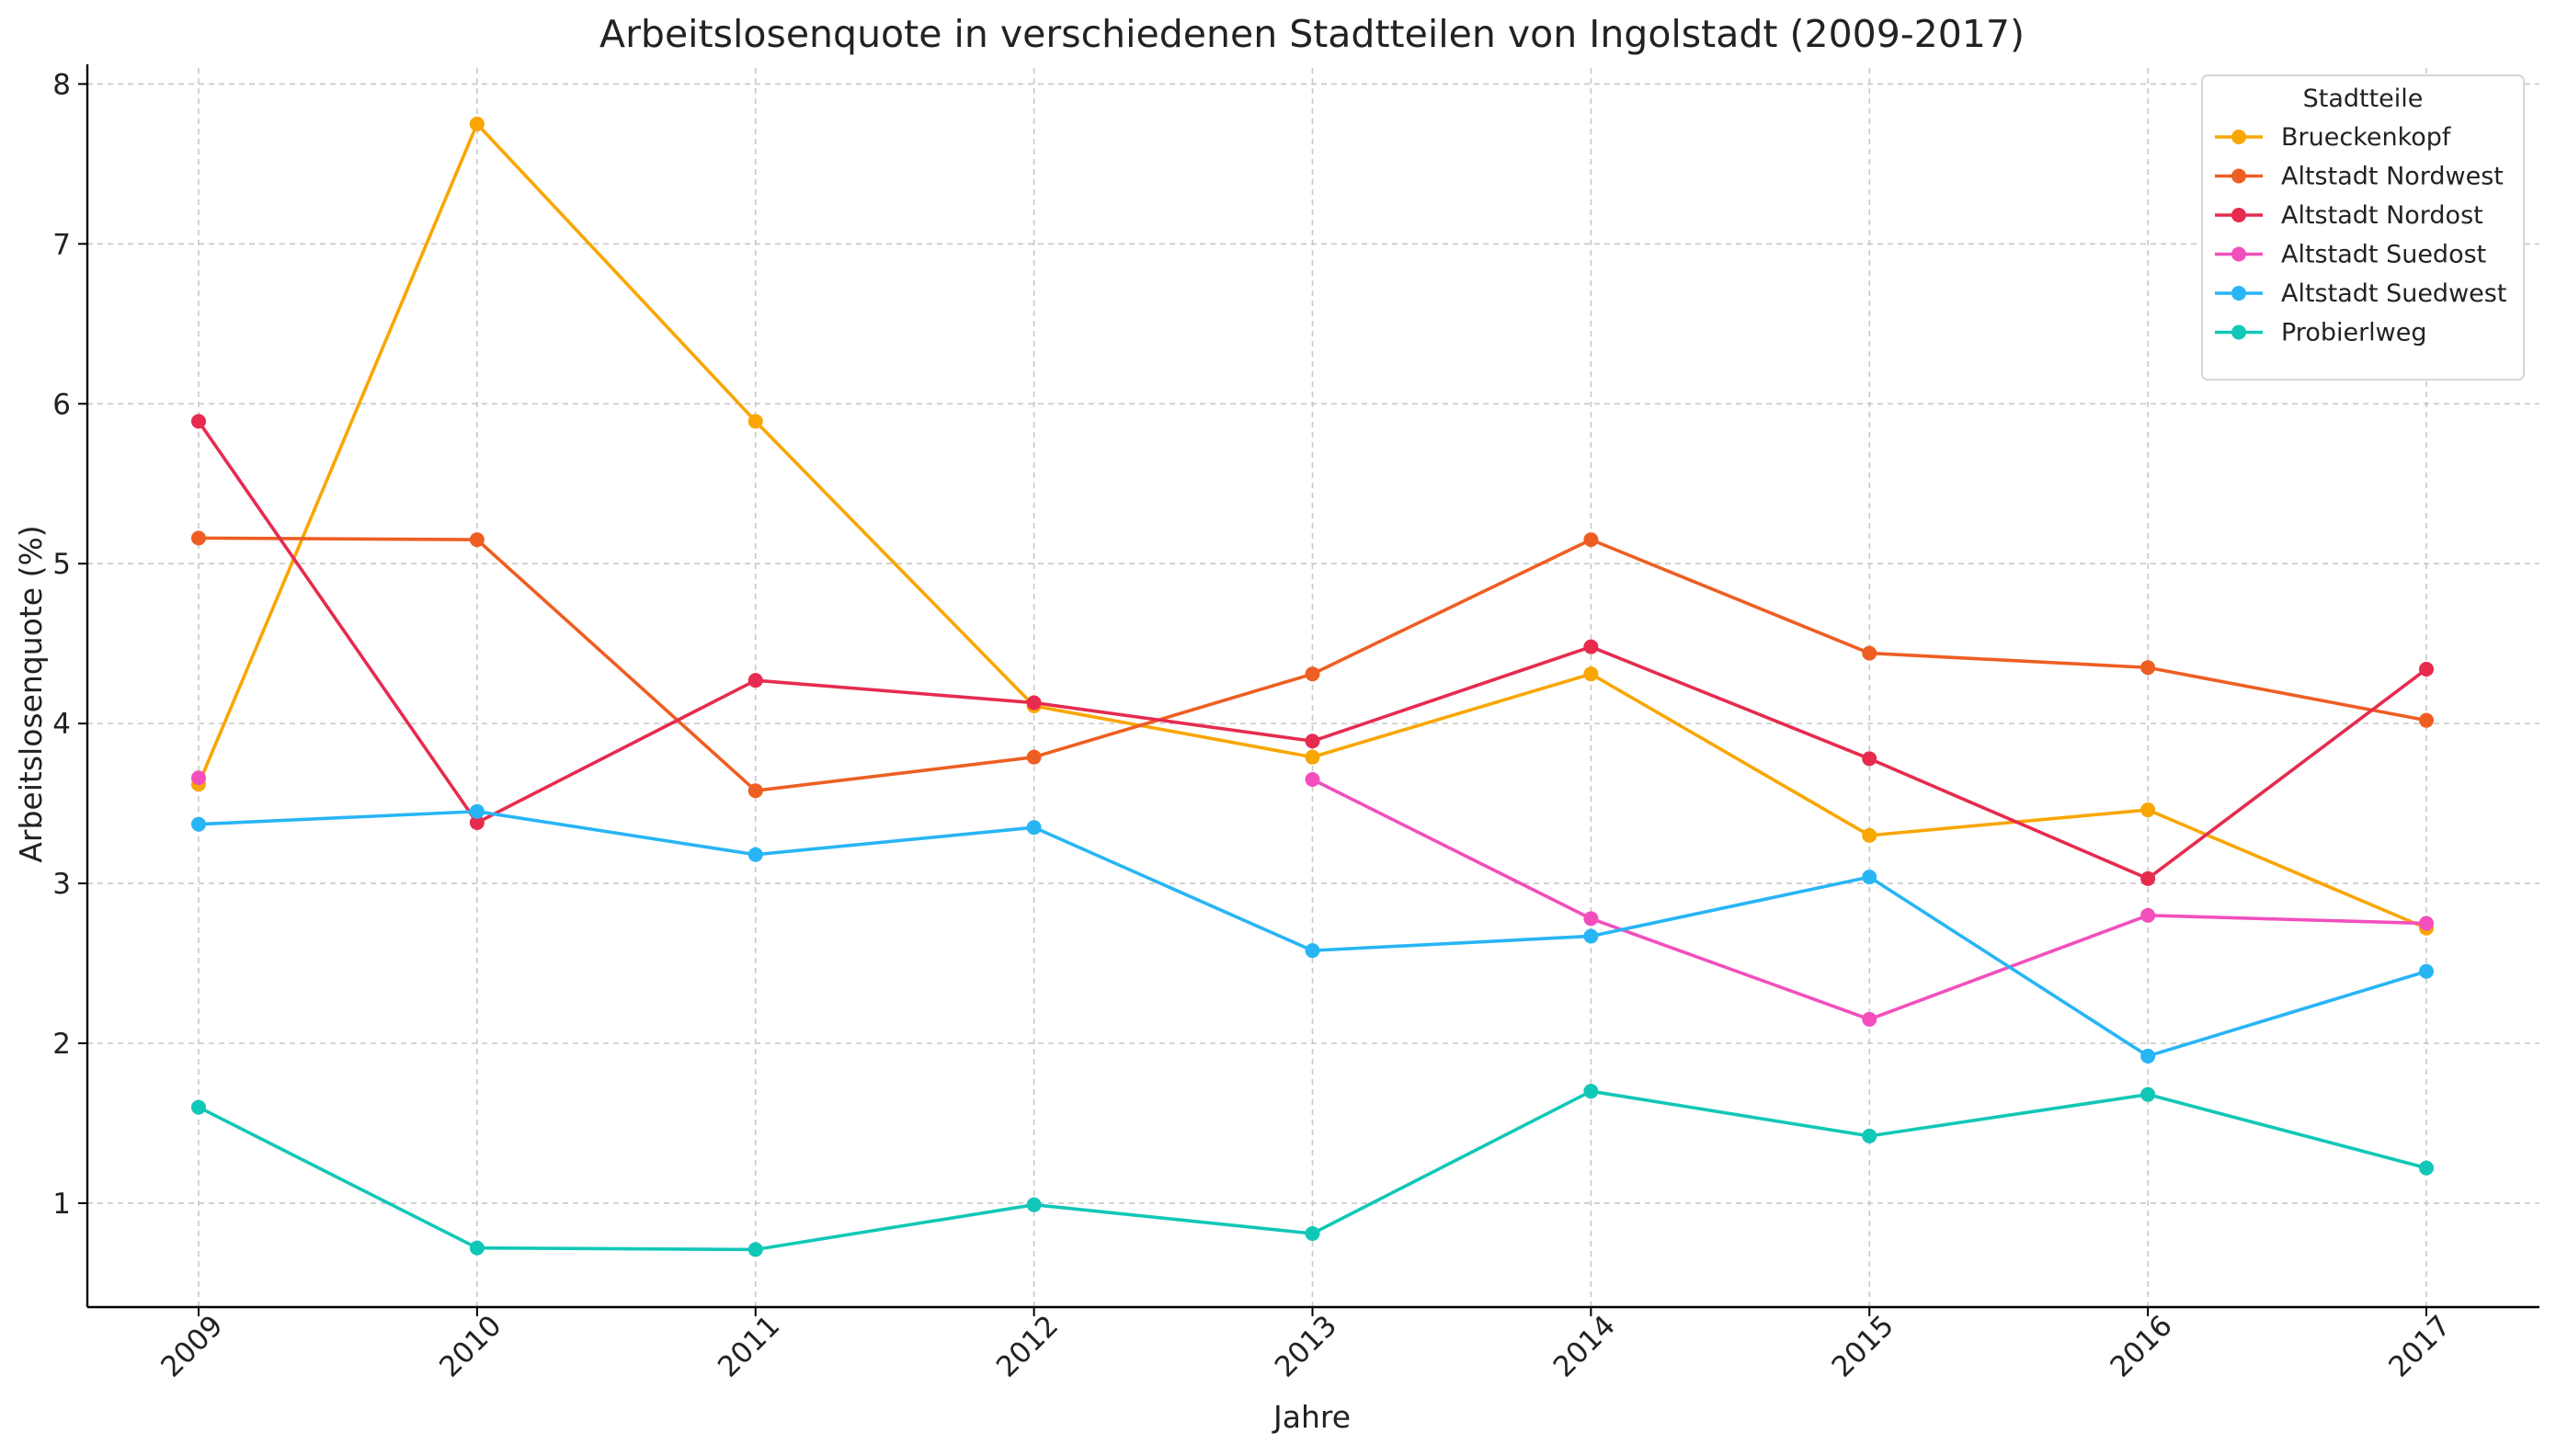 This screenshot has height=1456, width=2556. What do you see at coordinates (61, 84) in the screenshot?
I see `y-tick-label: 8` at bounding box center [61, 84].